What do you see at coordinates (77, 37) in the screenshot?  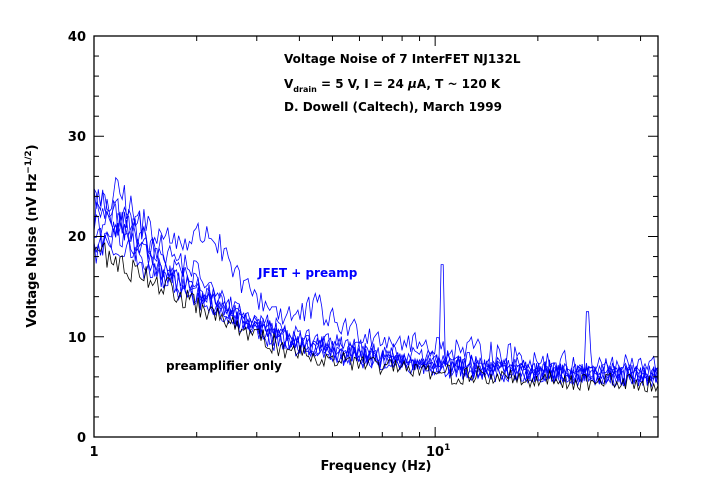 I see `y-tick-label-40: 40` at bounding box center [77, 37].